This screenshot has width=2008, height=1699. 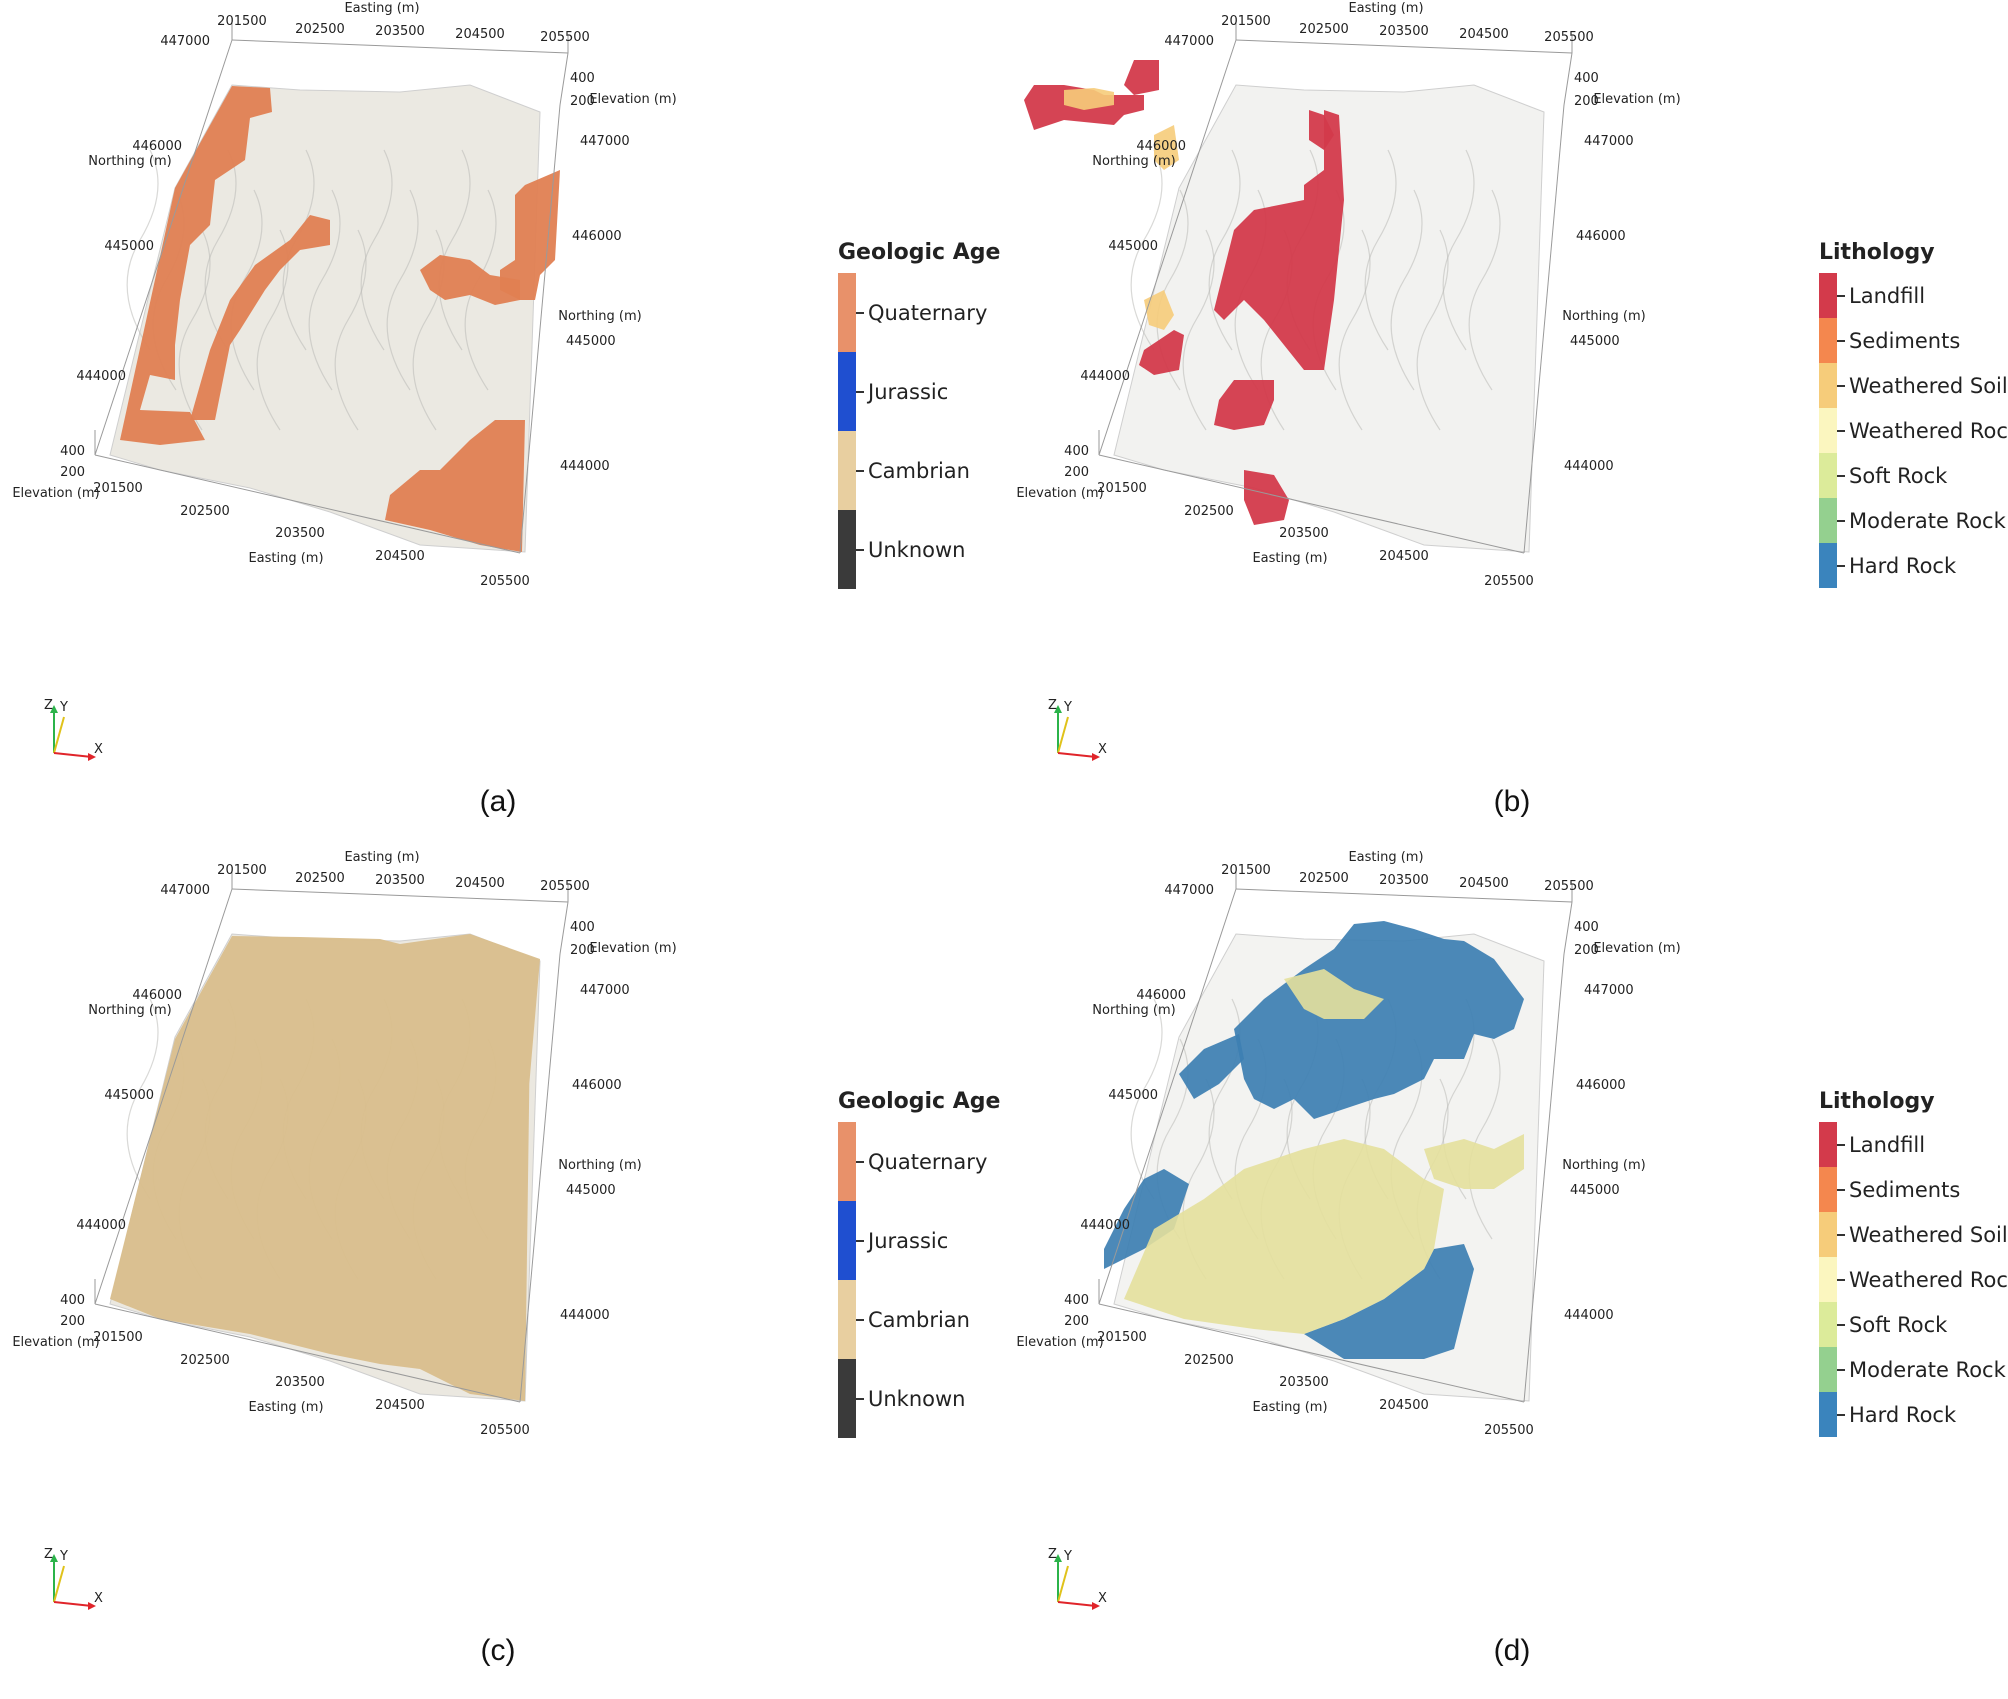 I want to click on easting-axis-label-top: Easting (m), so click(x=381, y=8).